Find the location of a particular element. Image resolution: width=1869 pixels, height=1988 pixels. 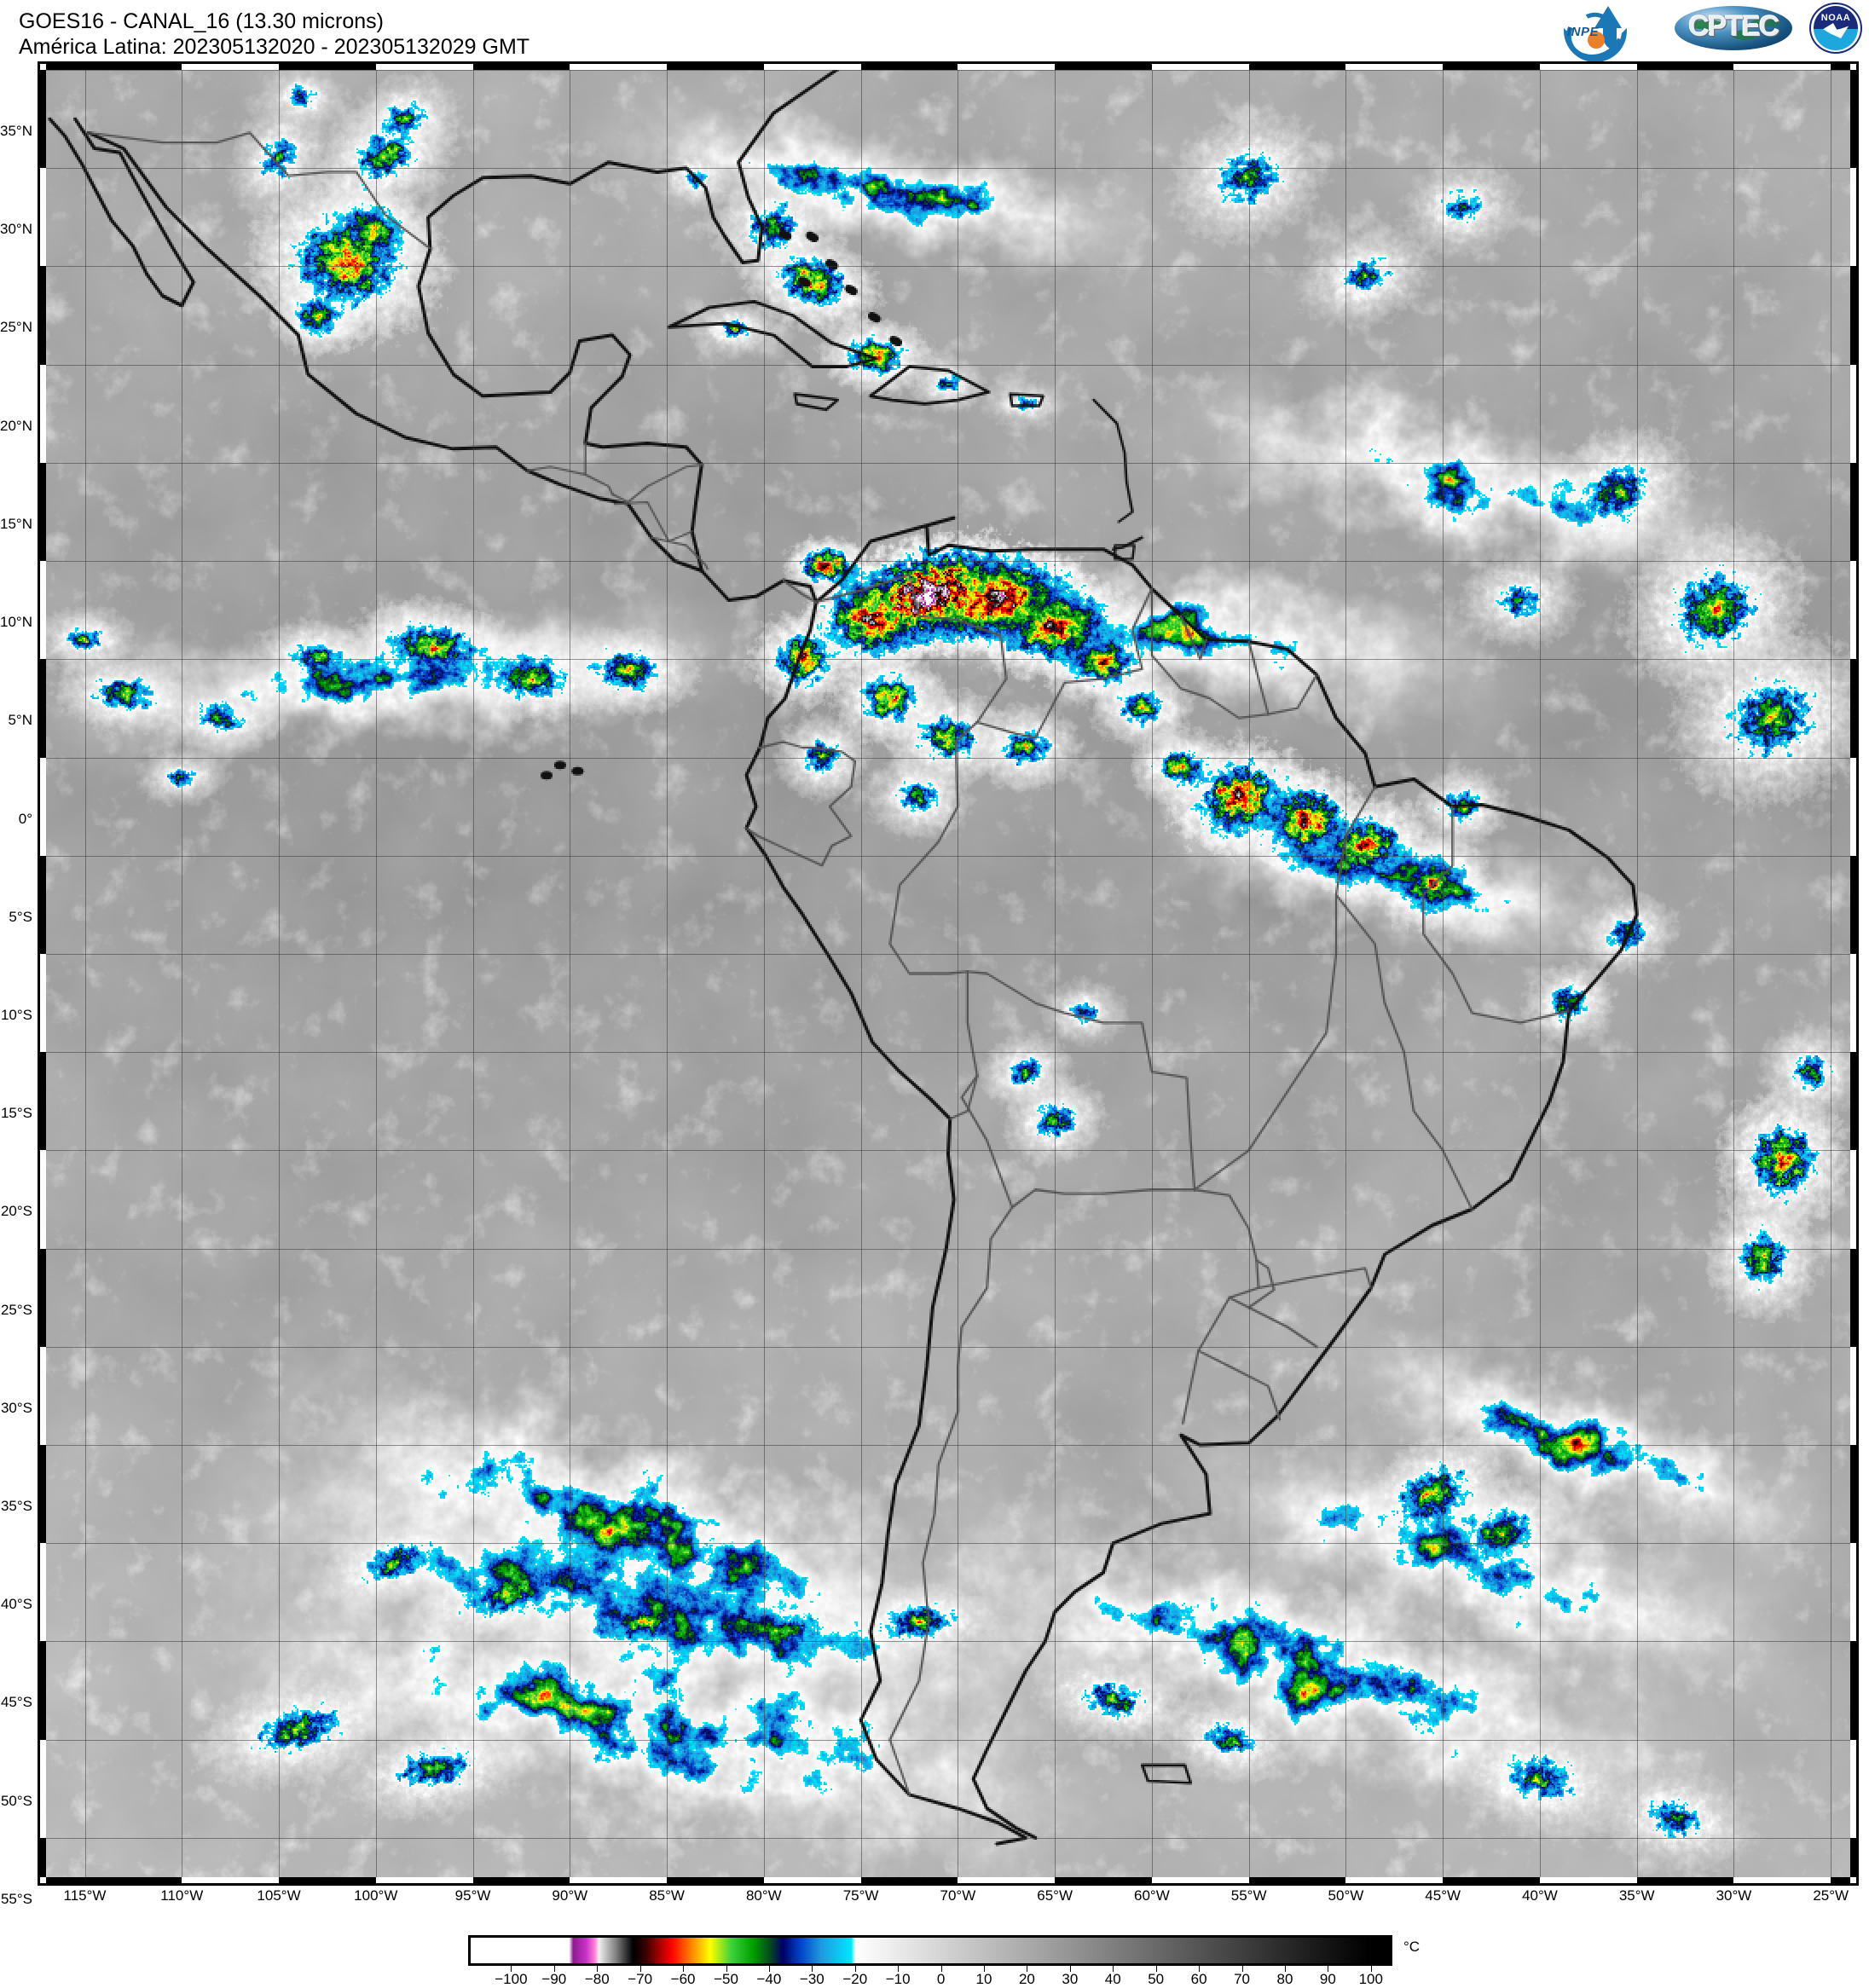

noaa-logo-icon: NOAA is located at coordinates (1835, 28).